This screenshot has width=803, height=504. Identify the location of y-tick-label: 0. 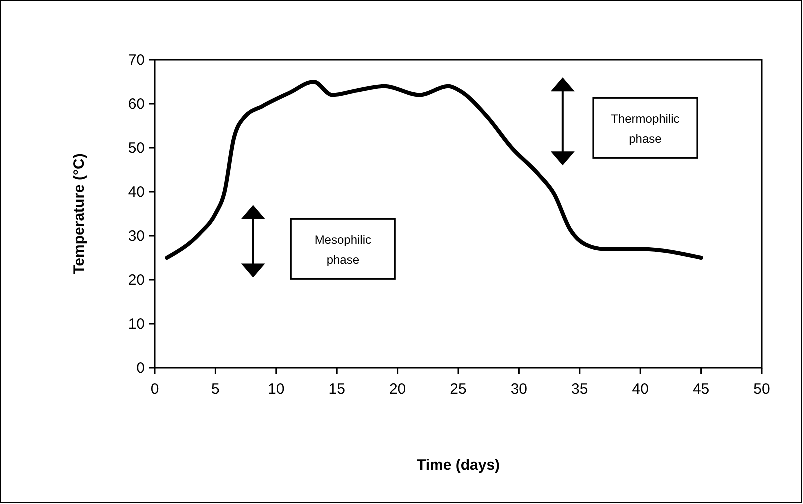
(140, 368).